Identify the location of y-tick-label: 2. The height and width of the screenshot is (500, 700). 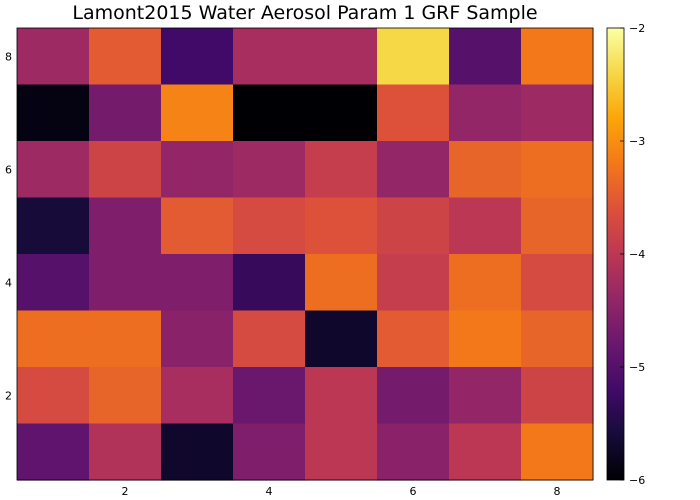
(8, 395).